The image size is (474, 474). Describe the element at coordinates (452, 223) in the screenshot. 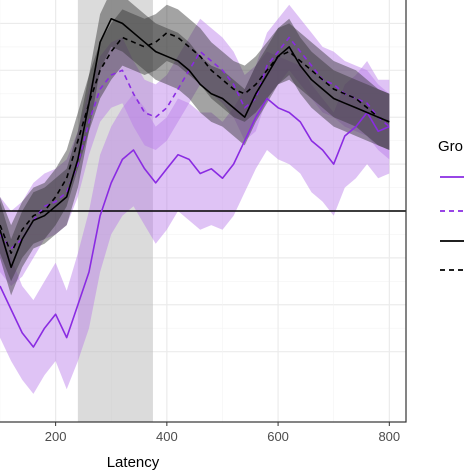

I see `legend-keys` at that location.